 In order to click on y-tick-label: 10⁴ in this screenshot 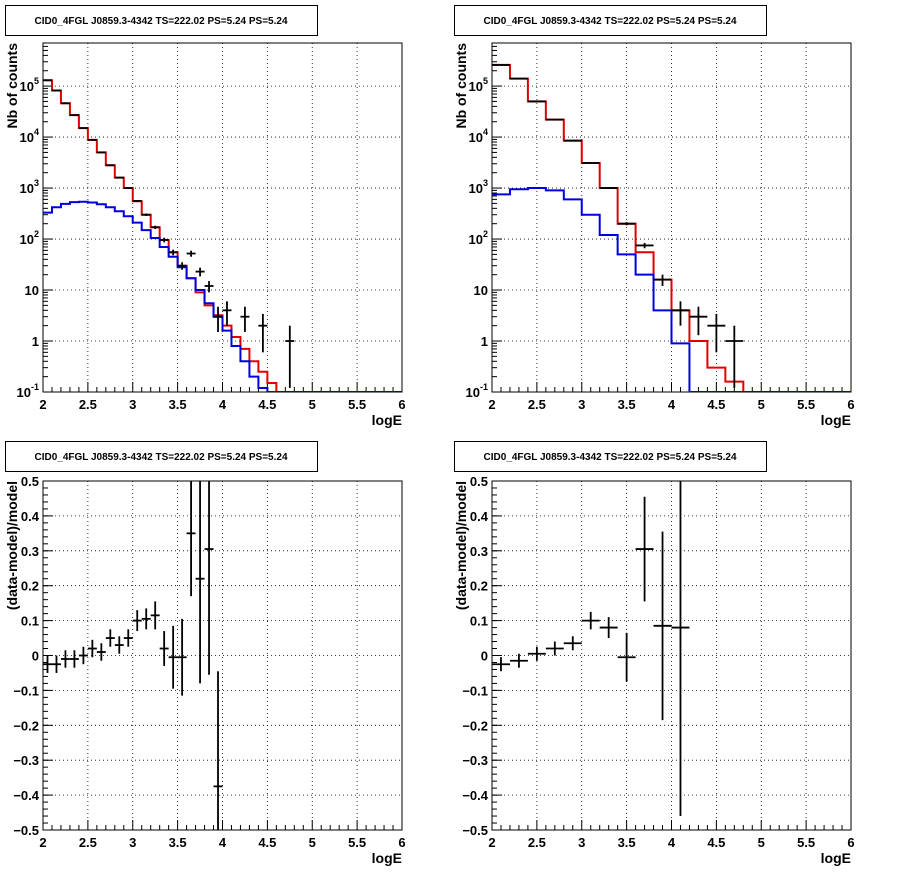, I will do `click(29, 136)`.